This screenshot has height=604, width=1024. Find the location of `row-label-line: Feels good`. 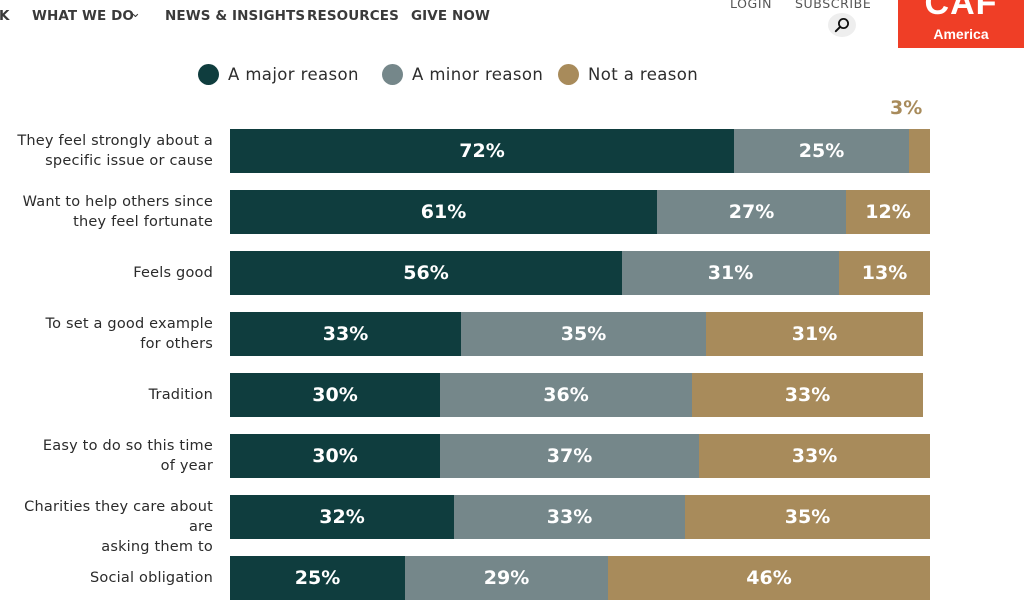

row-label-line: Feels good is located at coordinates (173, 273).